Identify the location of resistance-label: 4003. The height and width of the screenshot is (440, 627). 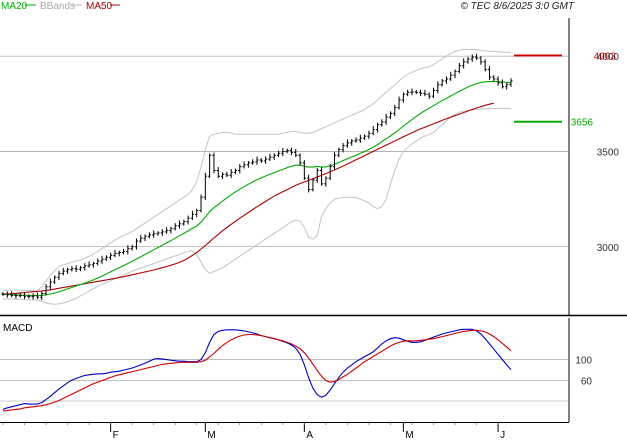
(605, 57).